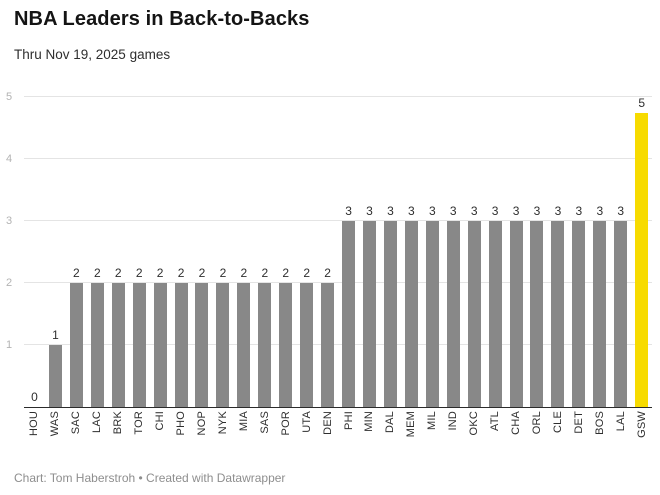  What do you see at coordinates (453, 314) in the screenshot?
I see `bar-ind` at bounding box center [453, 314].